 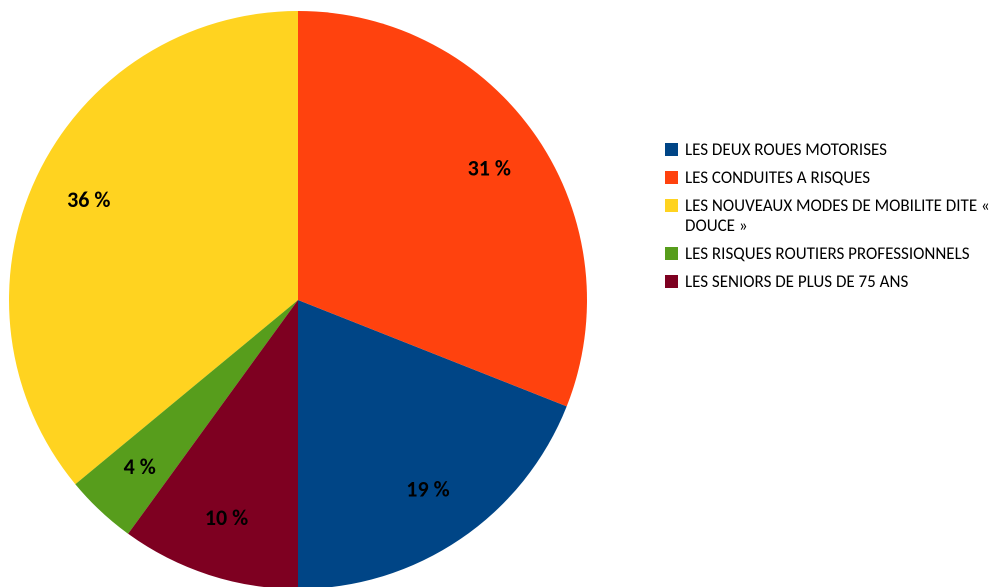 I want to click on legend-label: LES CONDUITES A RISQUES, so click(x=778, y=177).